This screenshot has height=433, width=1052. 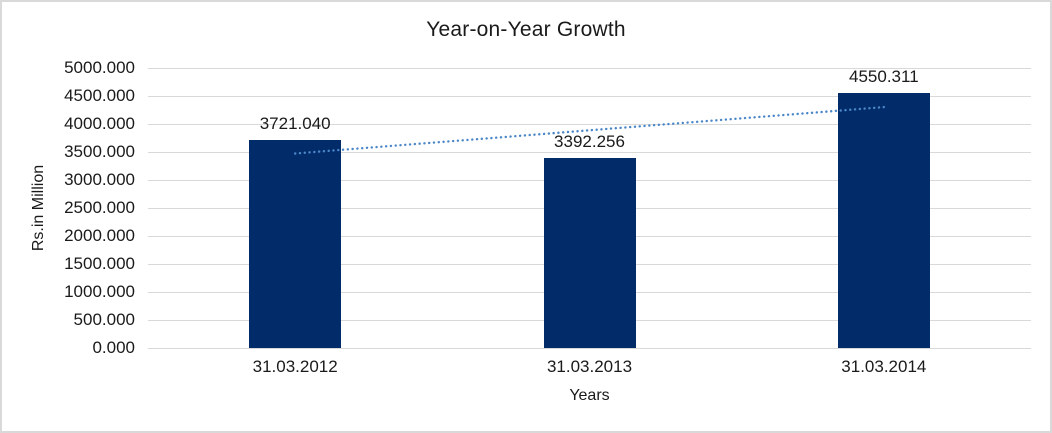 What do you see at coordinates (589, 395) in the screenshot?
I see `x-axis-title: Years` at bounding box center [589, 395].